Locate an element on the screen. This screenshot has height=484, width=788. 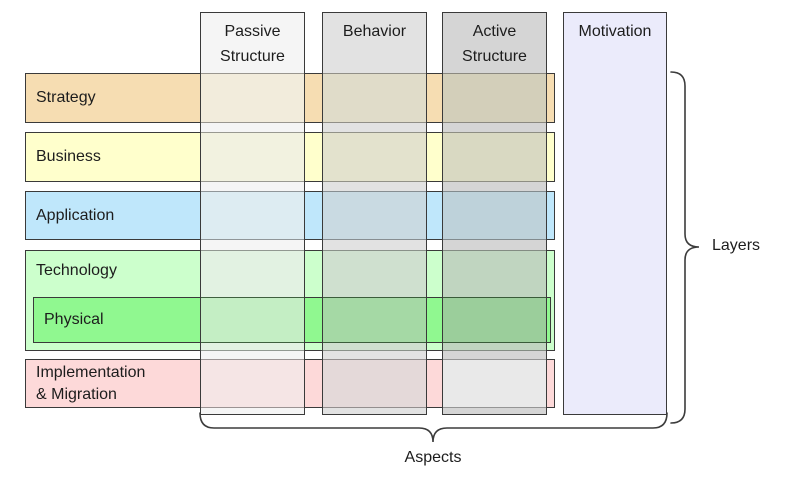
cell-strategy-passive-structure is located at coordinates (252, 98).